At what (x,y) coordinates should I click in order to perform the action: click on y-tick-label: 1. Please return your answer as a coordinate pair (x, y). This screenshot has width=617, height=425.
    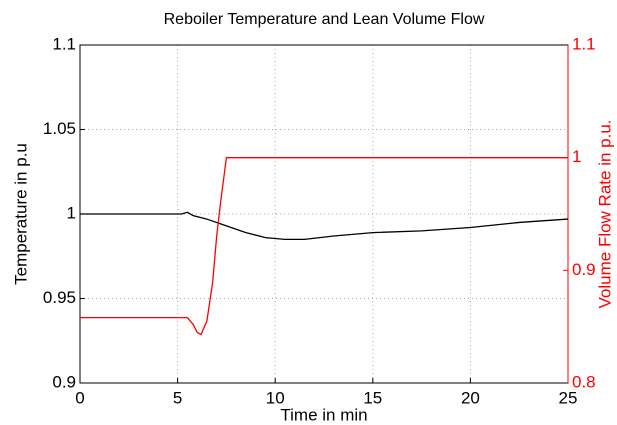
    Looking at the image, I should click on (71, 212).